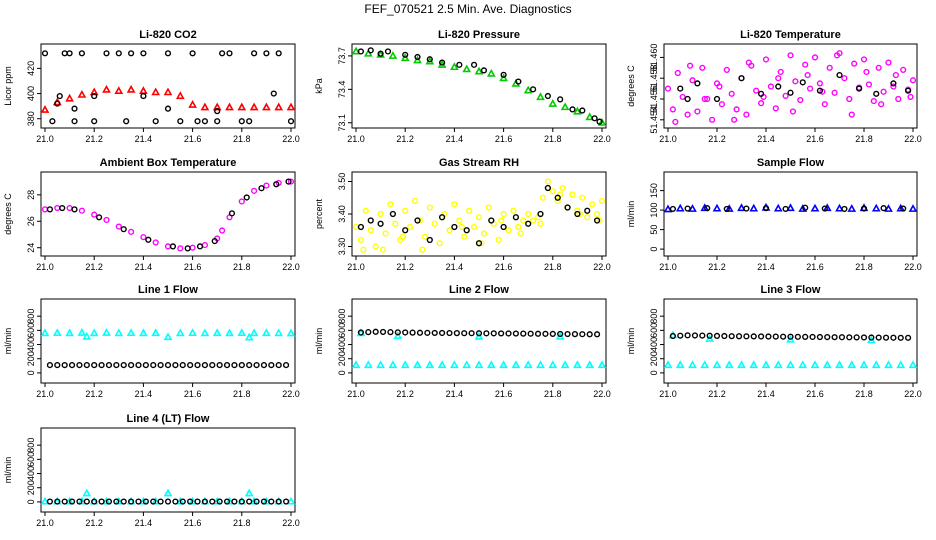 The height and width of the screenshot is (540, 936). I want to click on y-tick-label: 50, so click(654, 230).